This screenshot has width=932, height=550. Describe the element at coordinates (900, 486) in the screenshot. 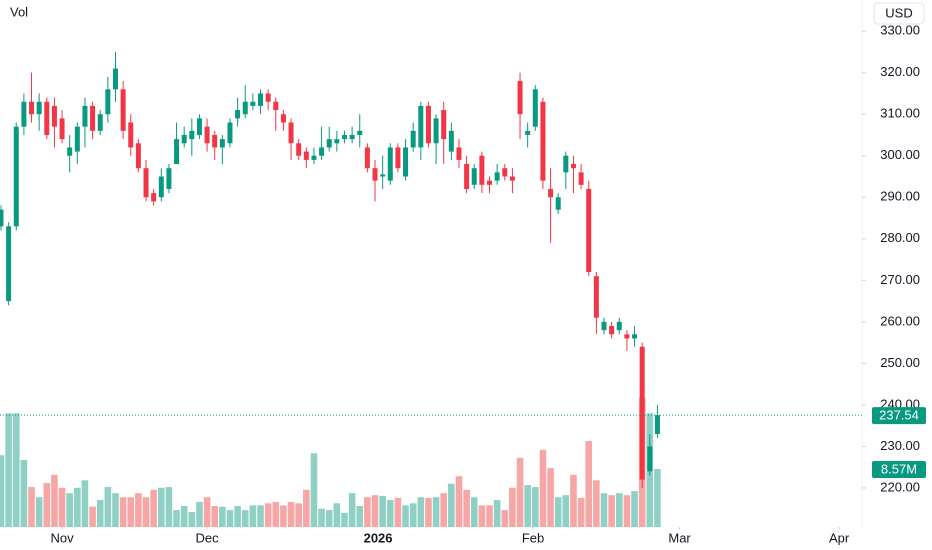

I see `y-tick-label: 220.00` at that location.